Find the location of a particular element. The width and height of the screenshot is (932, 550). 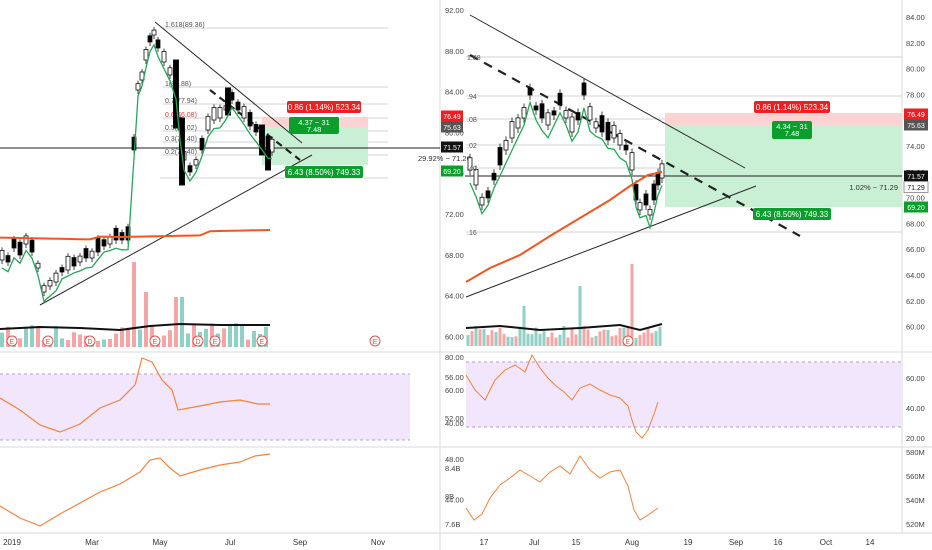

right-resistance-line is located at coordinates (607, 91).